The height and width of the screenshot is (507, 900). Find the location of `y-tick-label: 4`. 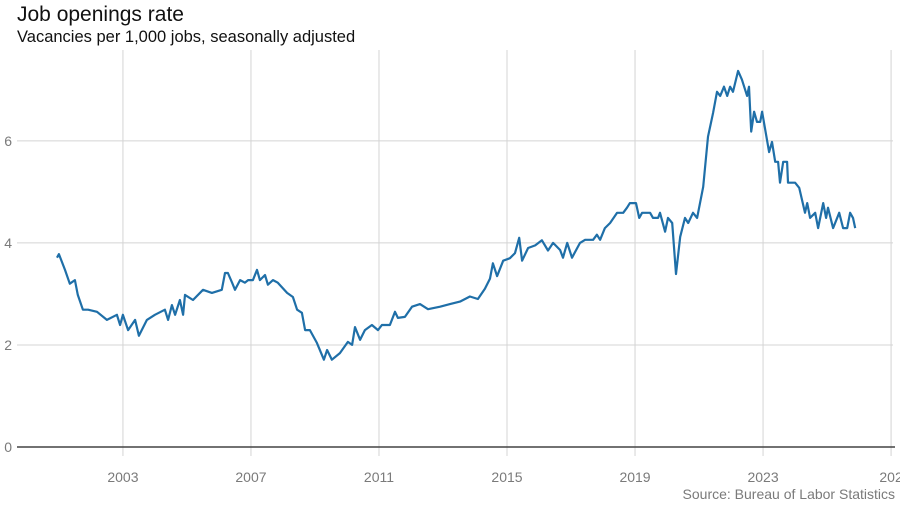

y-tick-label: 4 is located at coordinates (8, 243).